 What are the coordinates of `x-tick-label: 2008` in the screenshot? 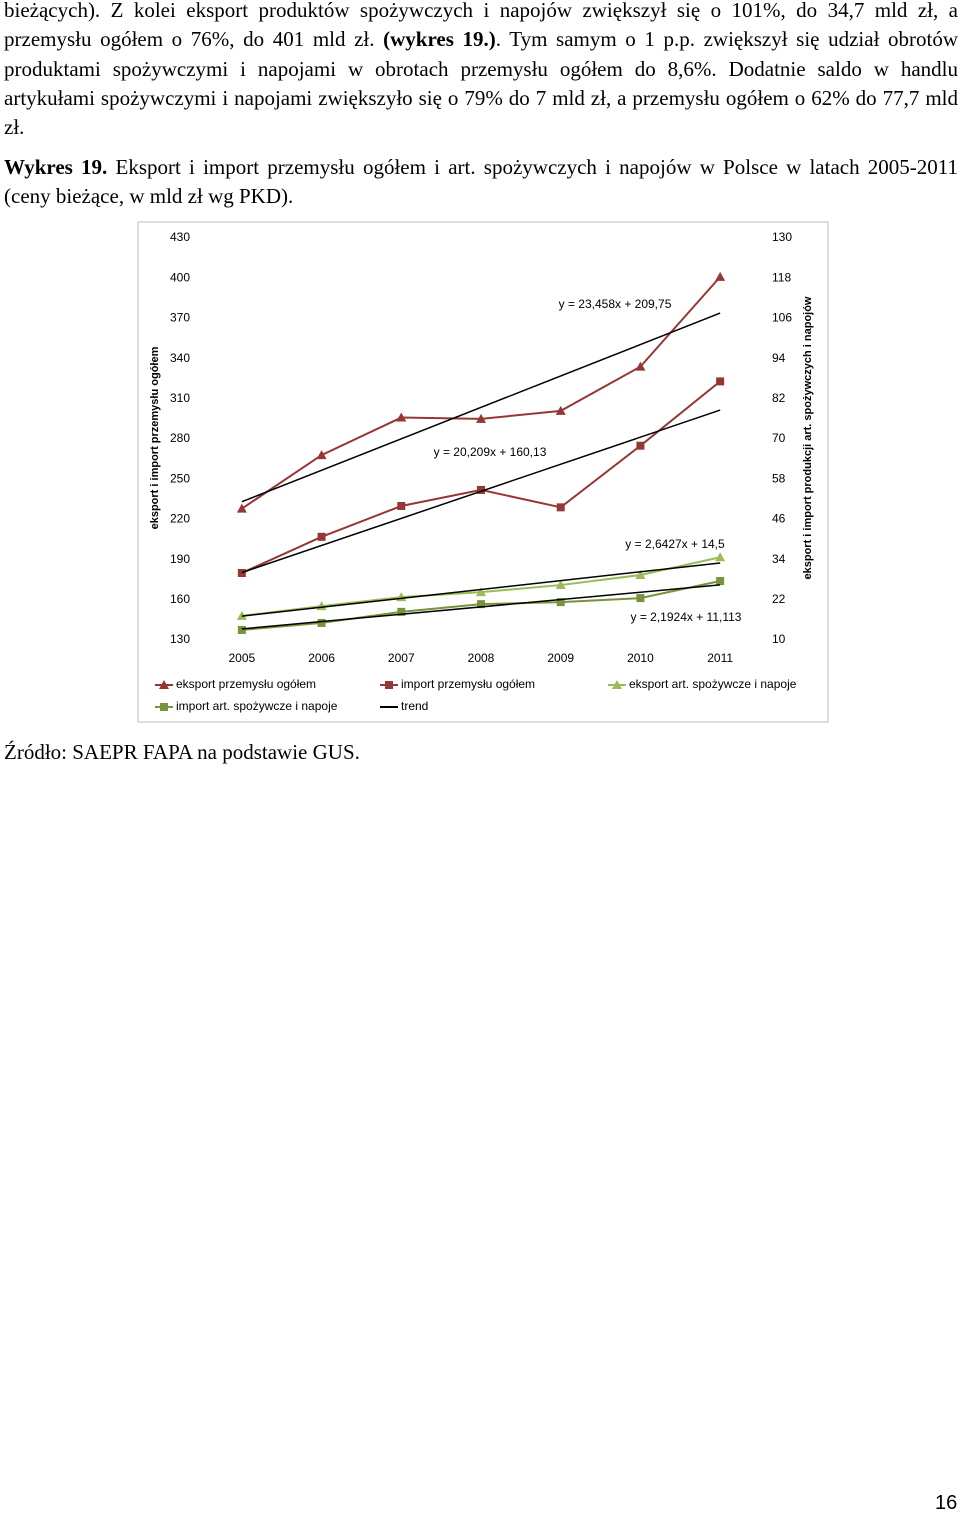 It's located at (481, 658).